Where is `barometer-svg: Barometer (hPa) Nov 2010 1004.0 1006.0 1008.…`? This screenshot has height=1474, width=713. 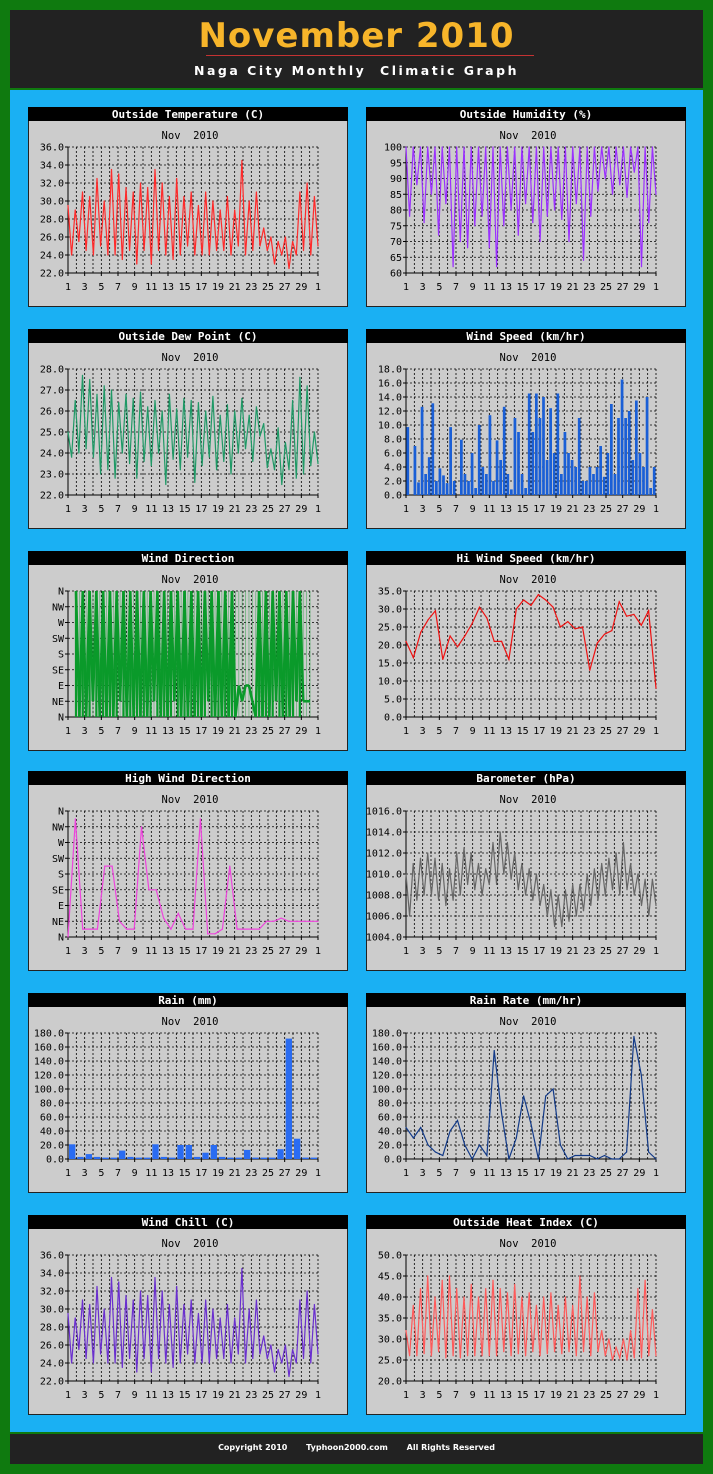 barometer-svg: Barometer (hPa) Nov 2010 1004.0 1006.0 1008.… is located at coordinates (526, 871).